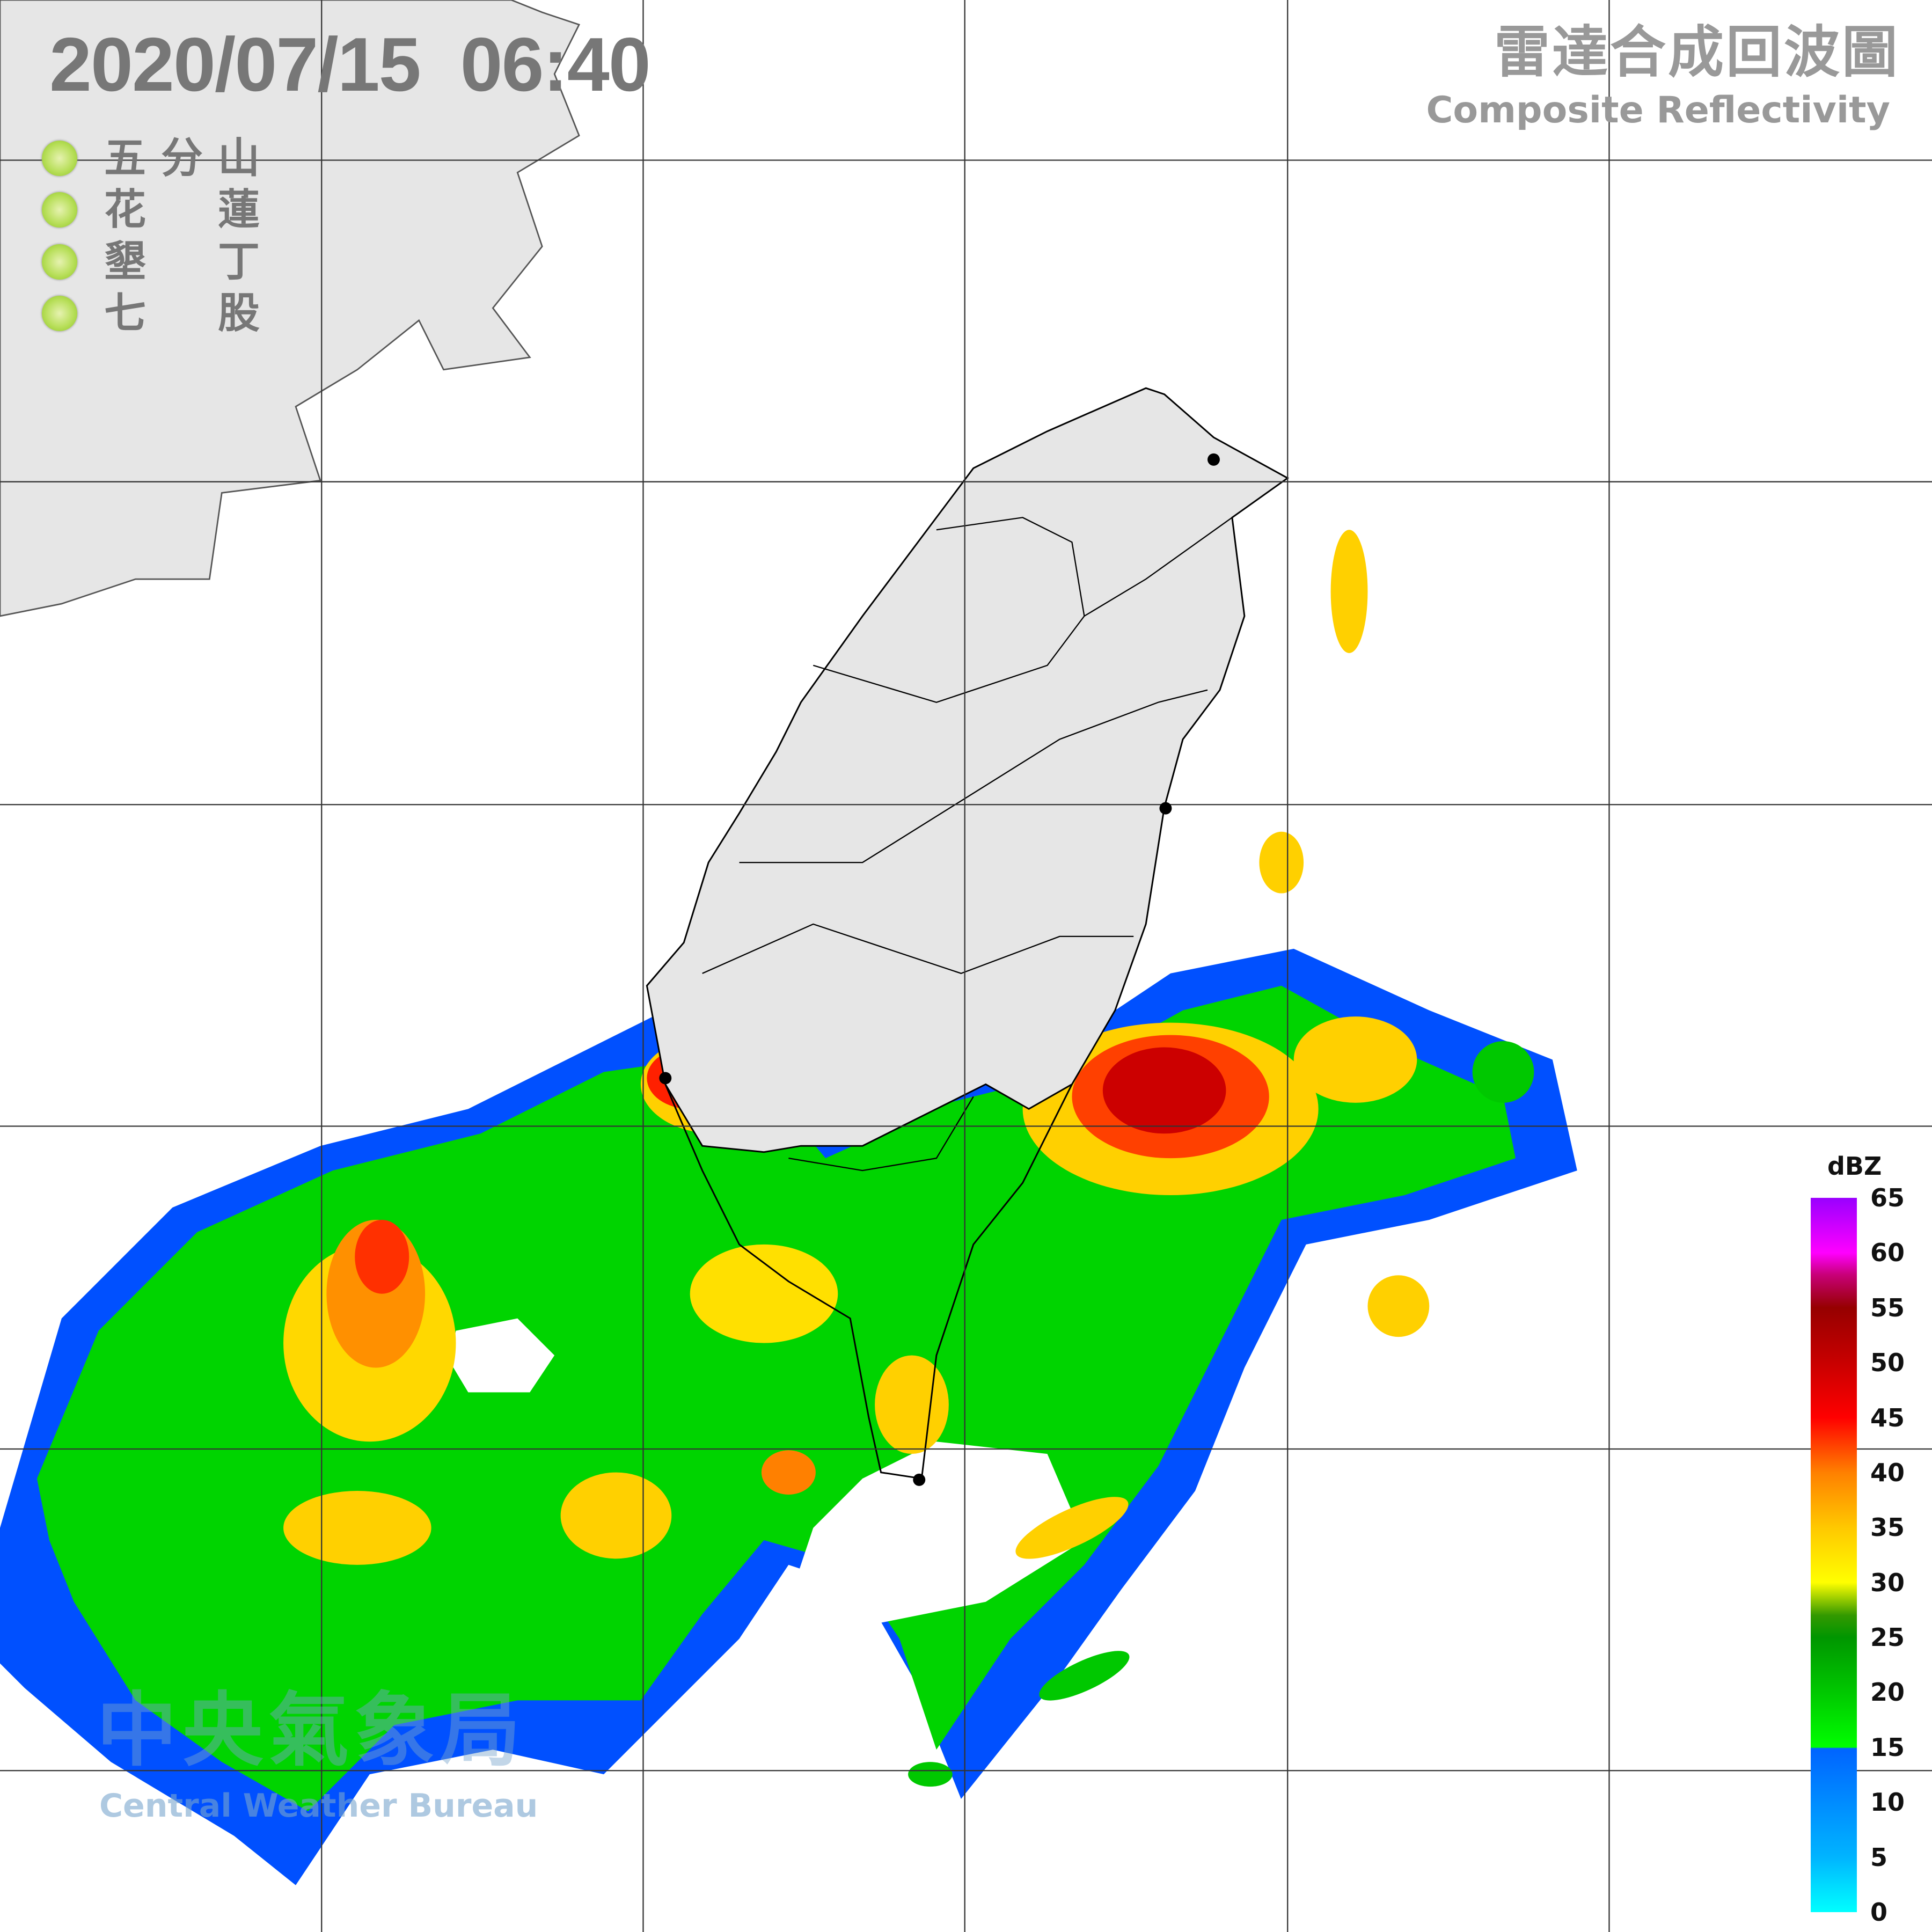 The width and height of the screenshot is (1932, 1932). Describe the element at coordinates (665, 1078) in the screenshot. I see `station-marker-qigu` at that location.